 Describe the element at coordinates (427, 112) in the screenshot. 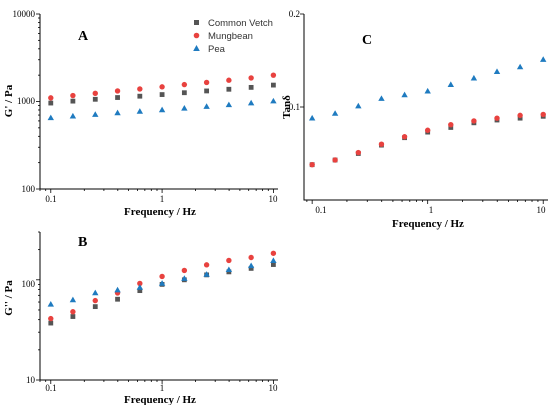

I see `panel-c-marks` at that location.